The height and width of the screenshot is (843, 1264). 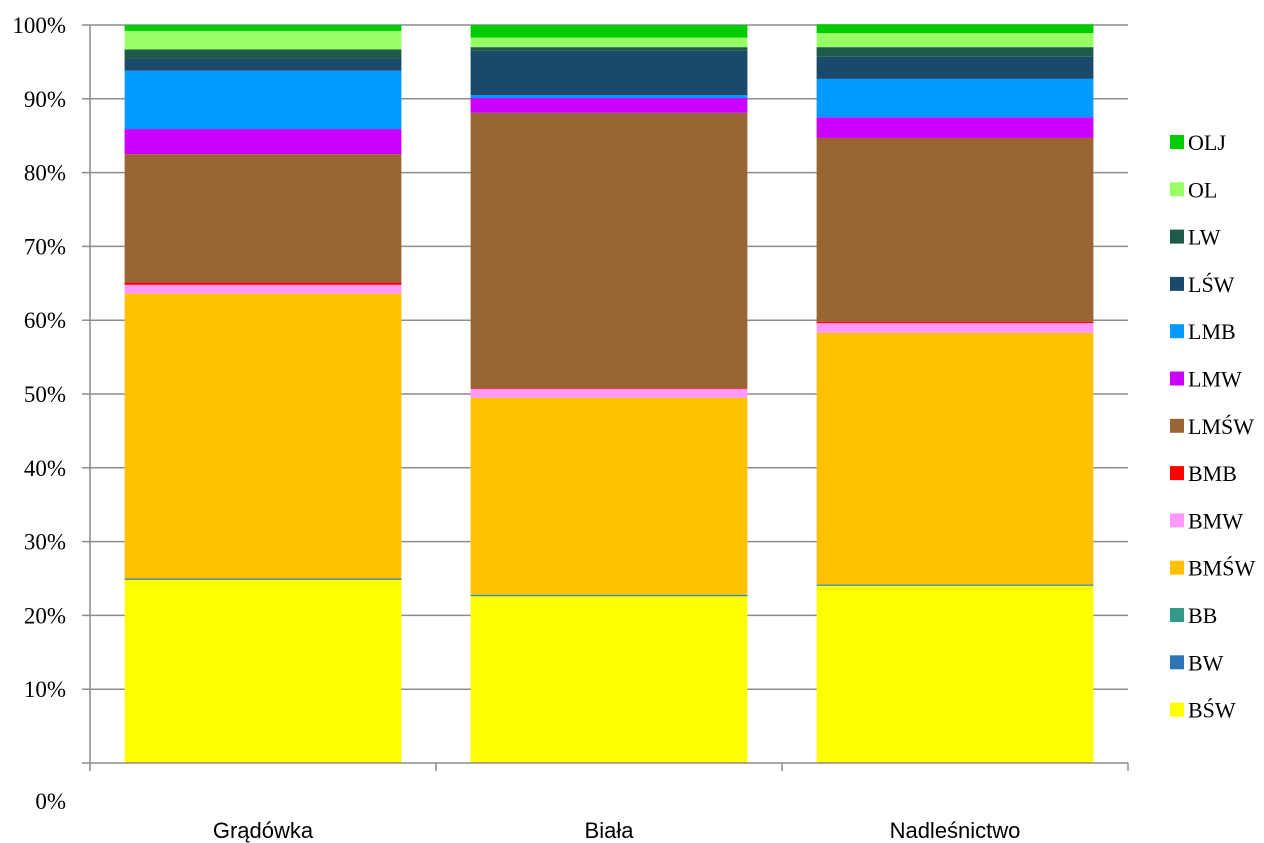 What do you see at coordinates (39, 25) in the screenshot?
I see `y-tick-label: 100%` at bounding box center [39, 25].